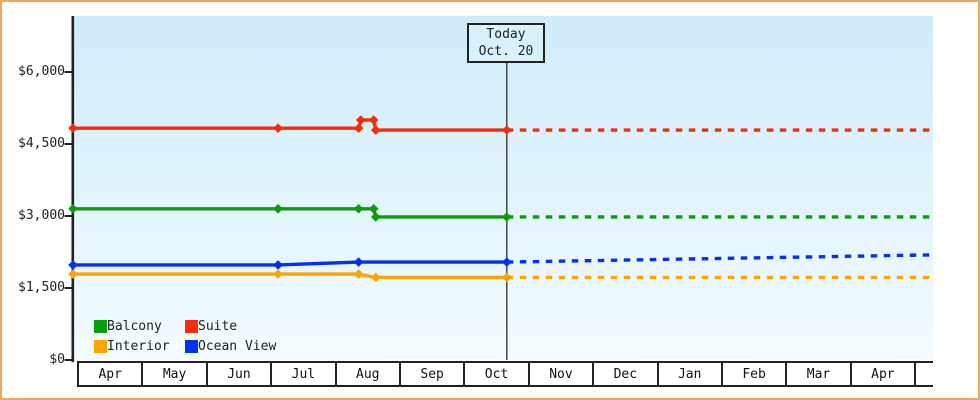  I want to click on x-axis-month-cell: Jan, so click(690, 374).